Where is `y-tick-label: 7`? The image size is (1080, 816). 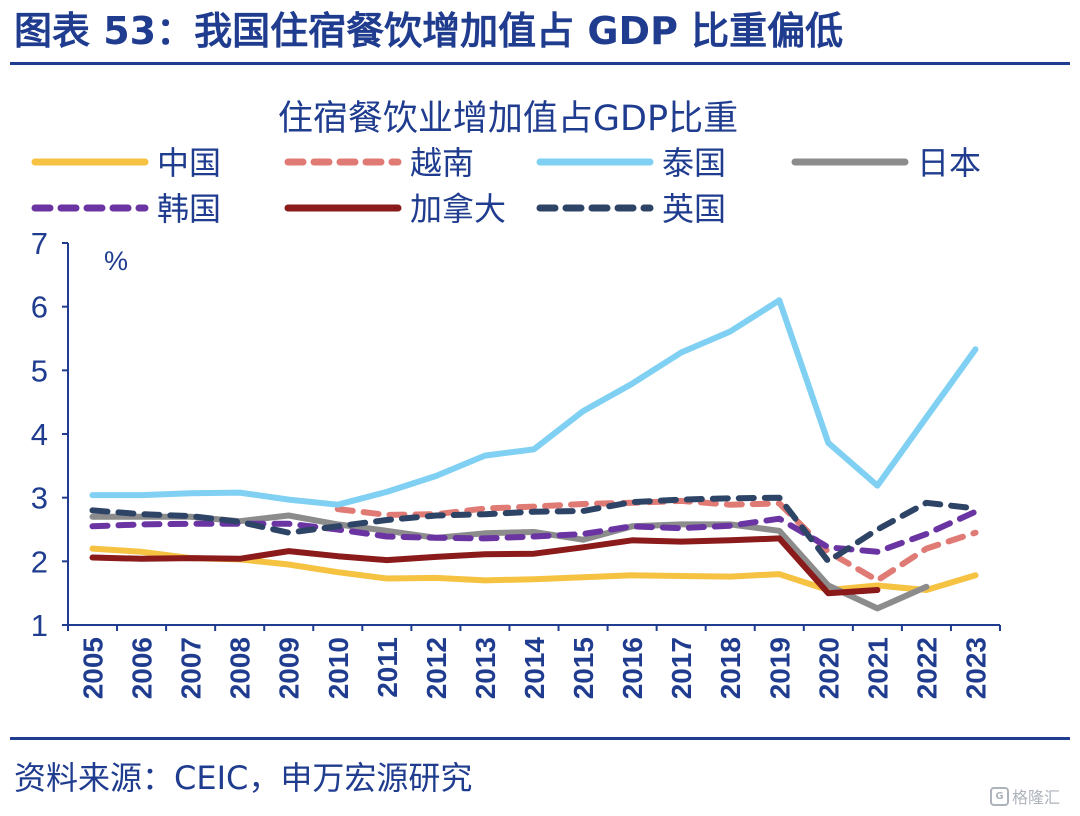 y-tick-label: 7 is located at coordinates (39, 243).